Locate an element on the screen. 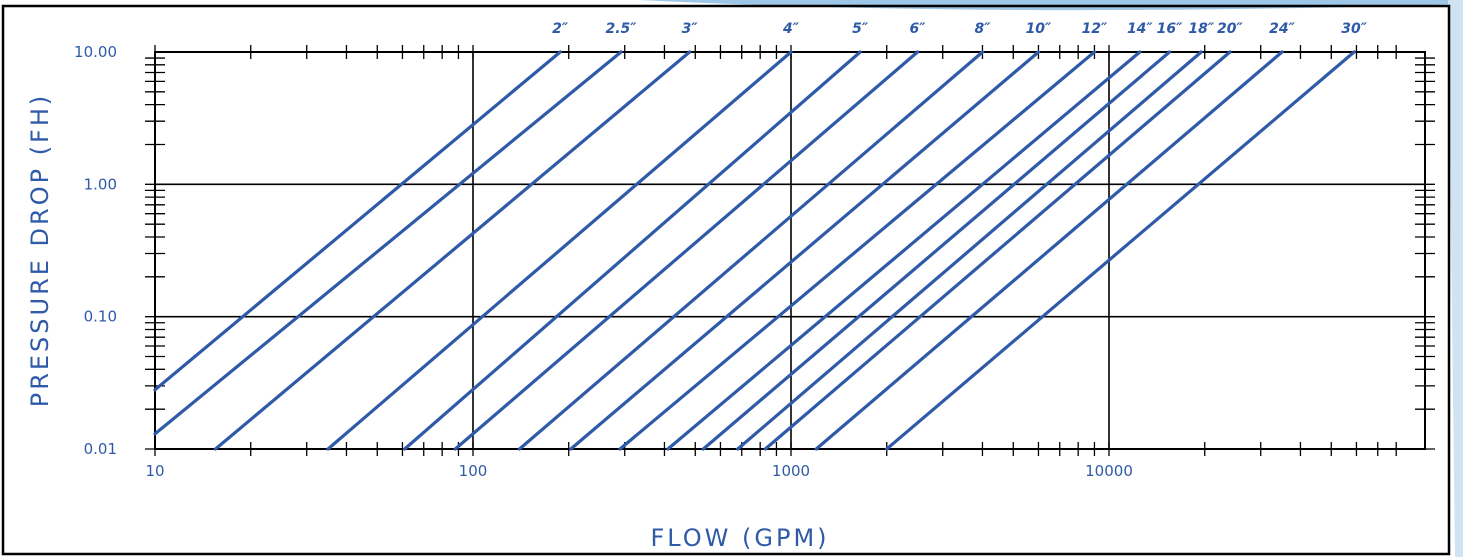 The height and width of the screenshot is (557, 1463). pipe-size-label: 30″ is located at coordinates (1354, 29).